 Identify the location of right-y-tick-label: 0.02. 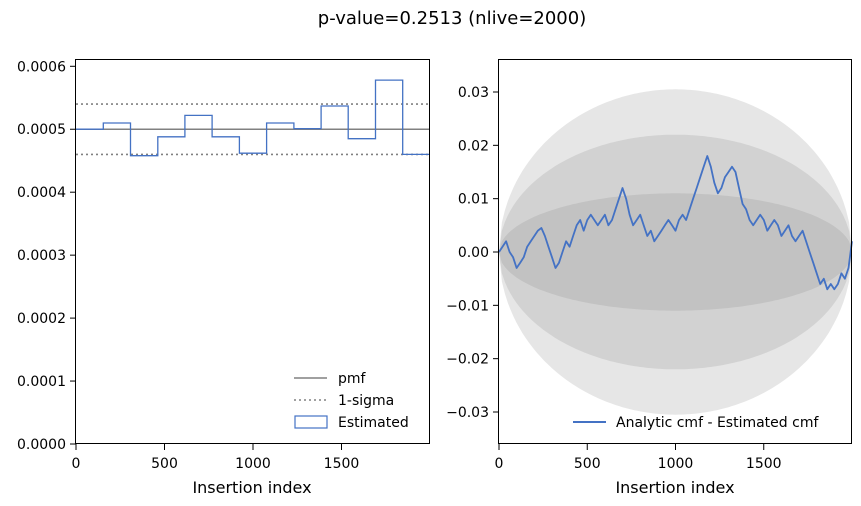
(473, 146).